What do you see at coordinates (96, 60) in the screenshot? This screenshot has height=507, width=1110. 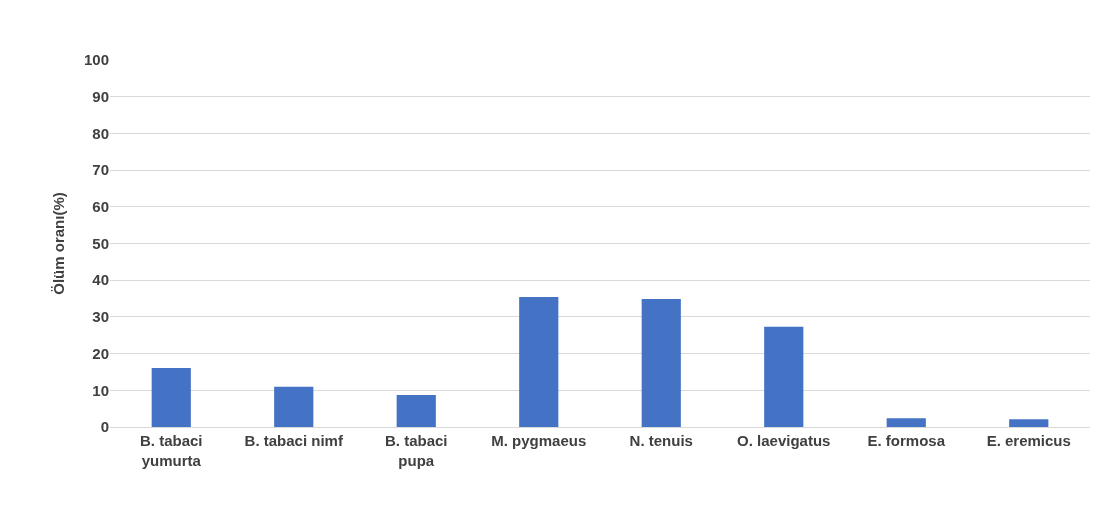 I see `y-tick-label: 100` at bounding box center [96, 60].